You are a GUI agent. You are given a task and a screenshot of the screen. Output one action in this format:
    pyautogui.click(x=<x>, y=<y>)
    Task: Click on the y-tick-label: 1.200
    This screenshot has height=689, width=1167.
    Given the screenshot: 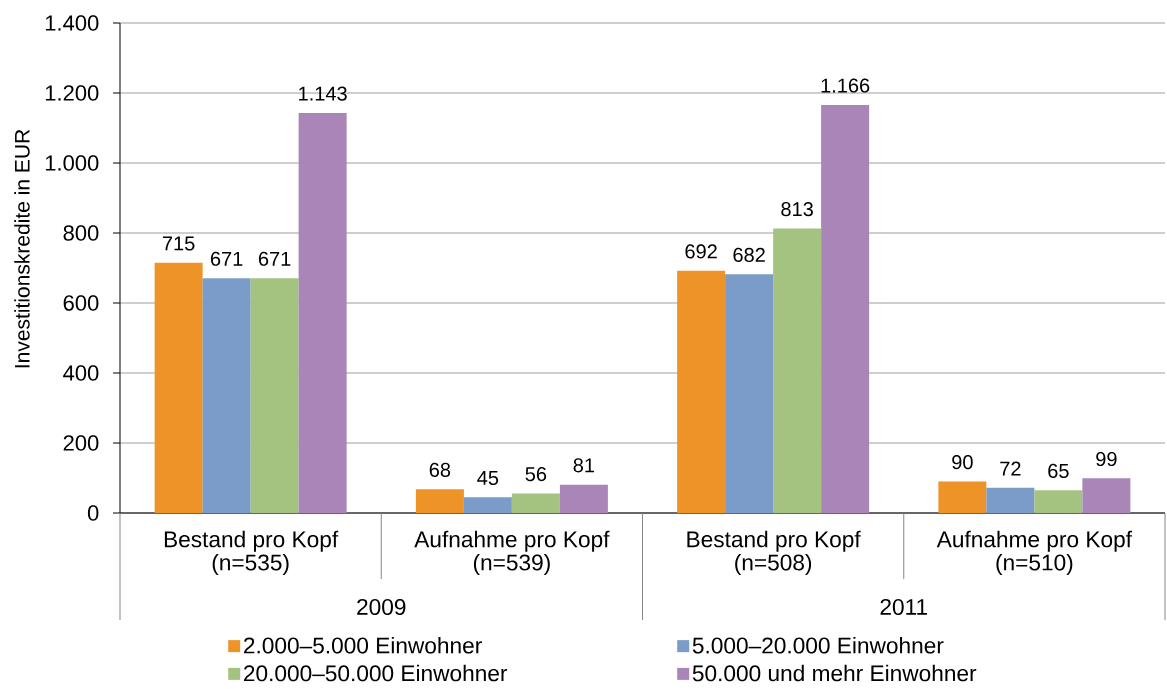 What is the action you would take?
    pyautogui.click(x=72, y=93)
    